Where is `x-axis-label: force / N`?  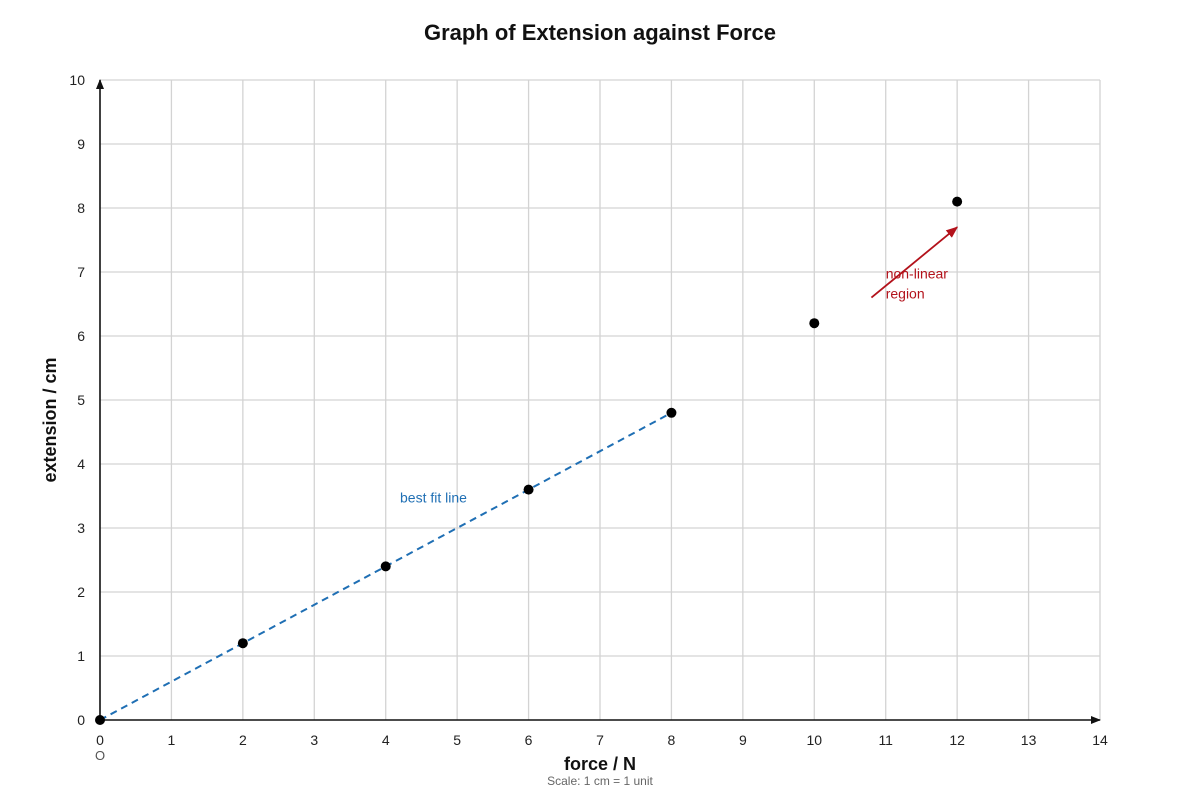 x-axis-label: force / N is located at coordinates (600, 764).